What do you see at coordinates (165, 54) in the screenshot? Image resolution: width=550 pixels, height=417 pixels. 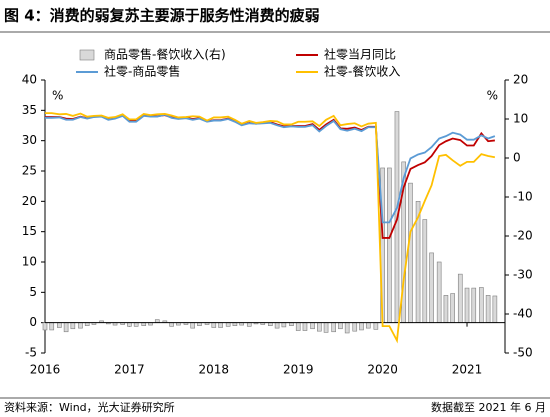 I see `legend-label: 商品零售-餐饮收入(右)` at bounding box center [165, 54].